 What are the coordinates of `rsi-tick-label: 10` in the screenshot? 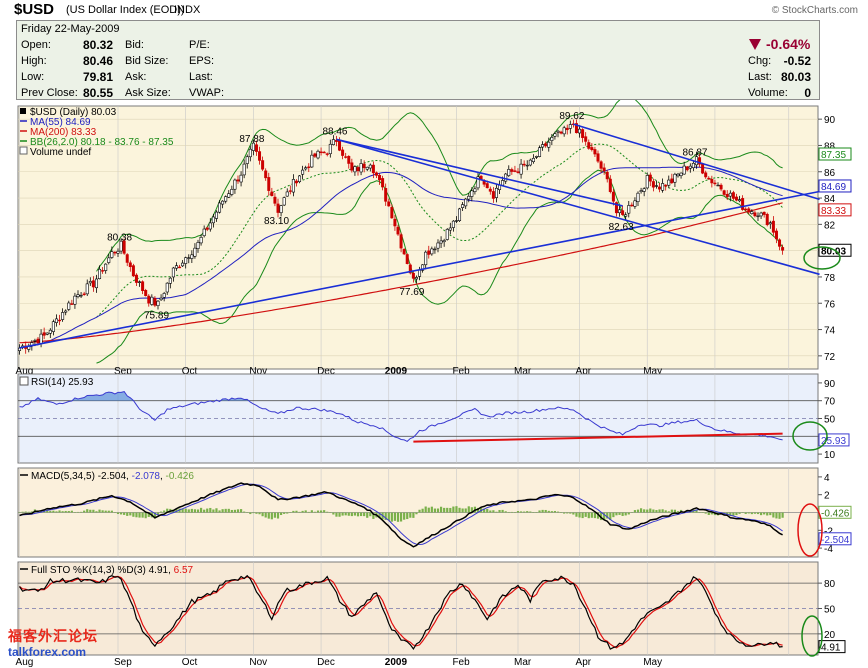 It's located at (830, 455).